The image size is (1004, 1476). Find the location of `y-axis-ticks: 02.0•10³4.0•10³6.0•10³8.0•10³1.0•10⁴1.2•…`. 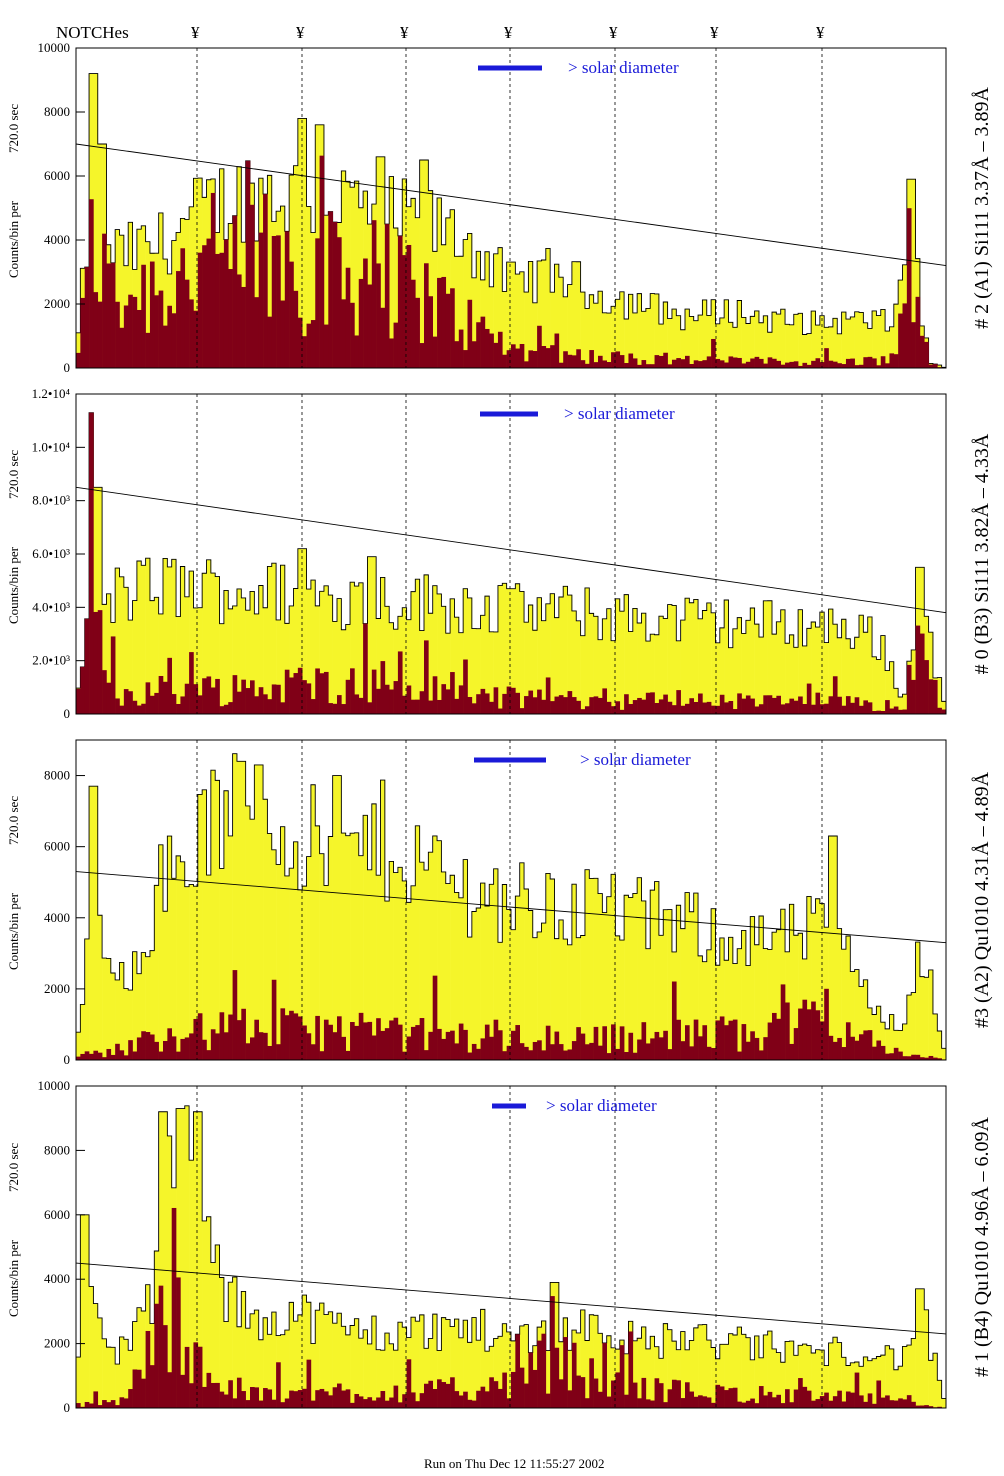

y-axis-ticks: 02.0•10³4.0•10³6.0•10³8.0•10³1.0•10⁴1.2•… is located at coordinates (58, 553).